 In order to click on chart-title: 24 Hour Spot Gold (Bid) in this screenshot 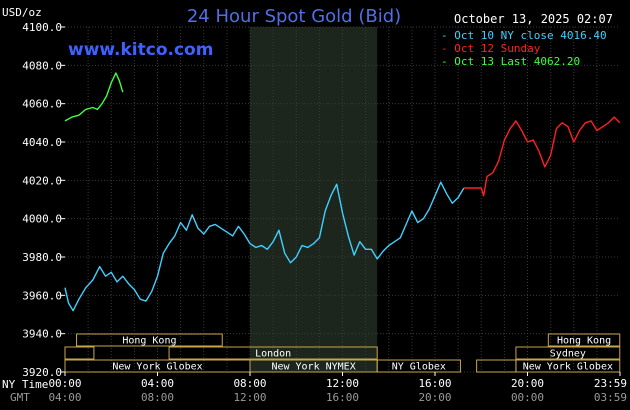, I will do `click(294, 16)`.